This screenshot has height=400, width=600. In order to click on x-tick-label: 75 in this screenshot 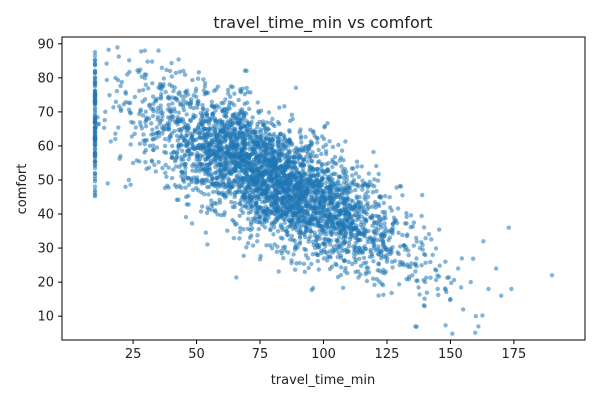, I will do `click(260, 354)`.